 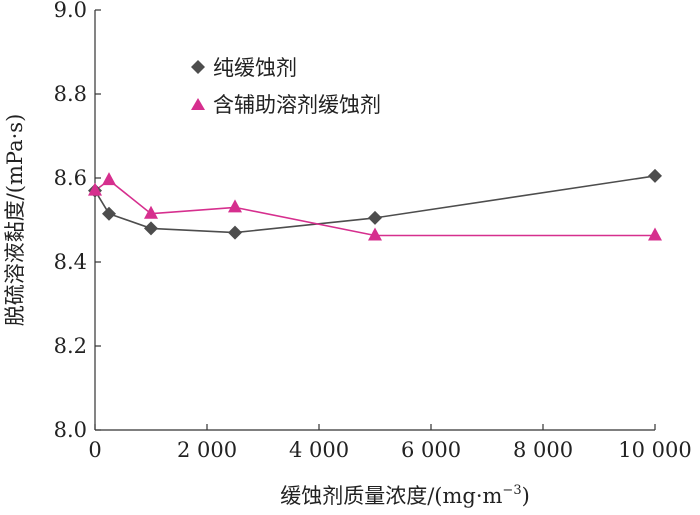 I want to click on y-tick-label: 8.6, so click(x=70, y=178).